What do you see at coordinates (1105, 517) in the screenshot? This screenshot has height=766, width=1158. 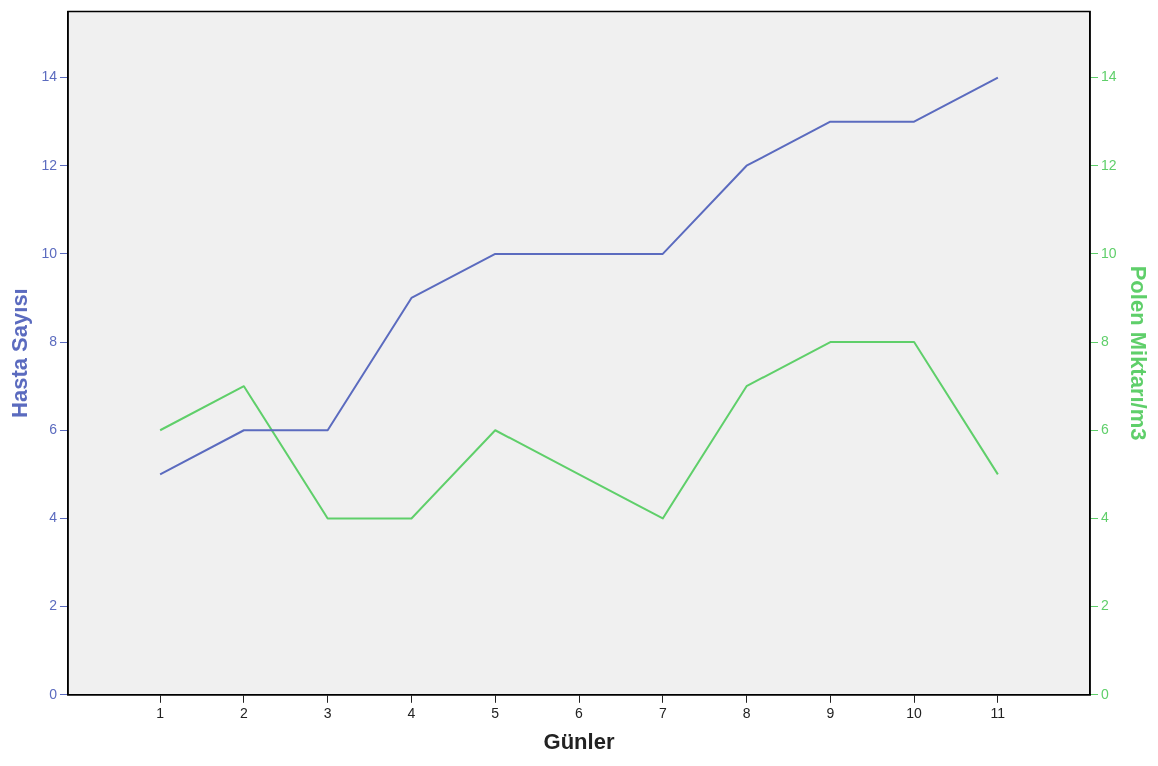 I see `y2-tick-label: 4` at bounding box center [1105, 517].